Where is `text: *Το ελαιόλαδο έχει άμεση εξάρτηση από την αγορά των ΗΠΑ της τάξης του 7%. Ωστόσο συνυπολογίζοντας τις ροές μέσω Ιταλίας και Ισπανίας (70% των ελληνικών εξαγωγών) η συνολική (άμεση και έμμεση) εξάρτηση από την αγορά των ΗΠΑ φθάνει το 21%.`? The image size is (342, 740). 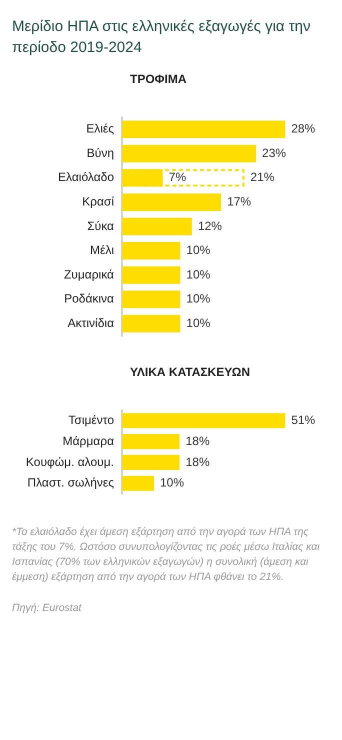
text: *Το ελαιόλαδο έχει άμεση εξάρτηση από την αγορά των ΗΠΑ της τάξης του 7%. Ωστόσο συνυπολογίζοντας τις ροές μέσω Ιταλίας και Ισπανίας (70% των ελληνικών εξαγωγών) η συνολική (άμεση και έμμεση) εξάρτηση από την αγορά των ΗΠΑ φθάνει το 21%. is located at coordinates (166, 555).